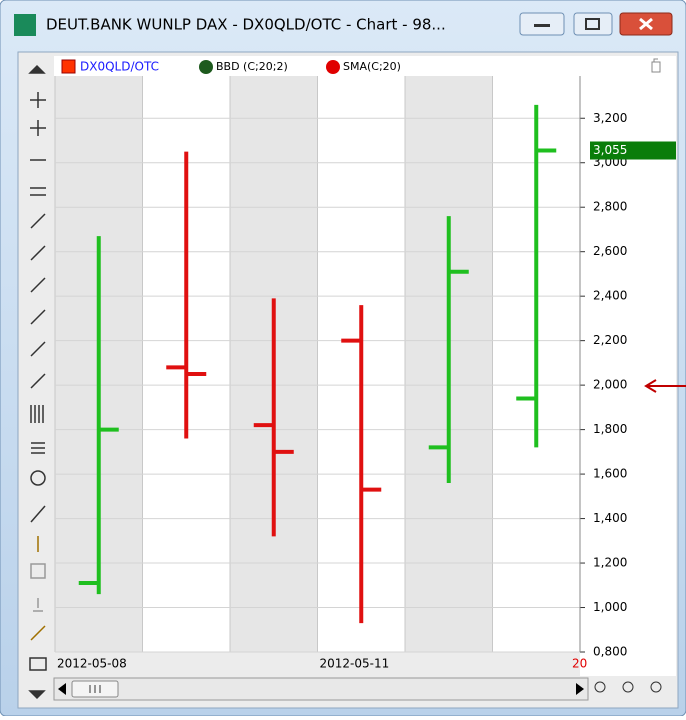  I want to click on maximize-button, so click(593, 24).